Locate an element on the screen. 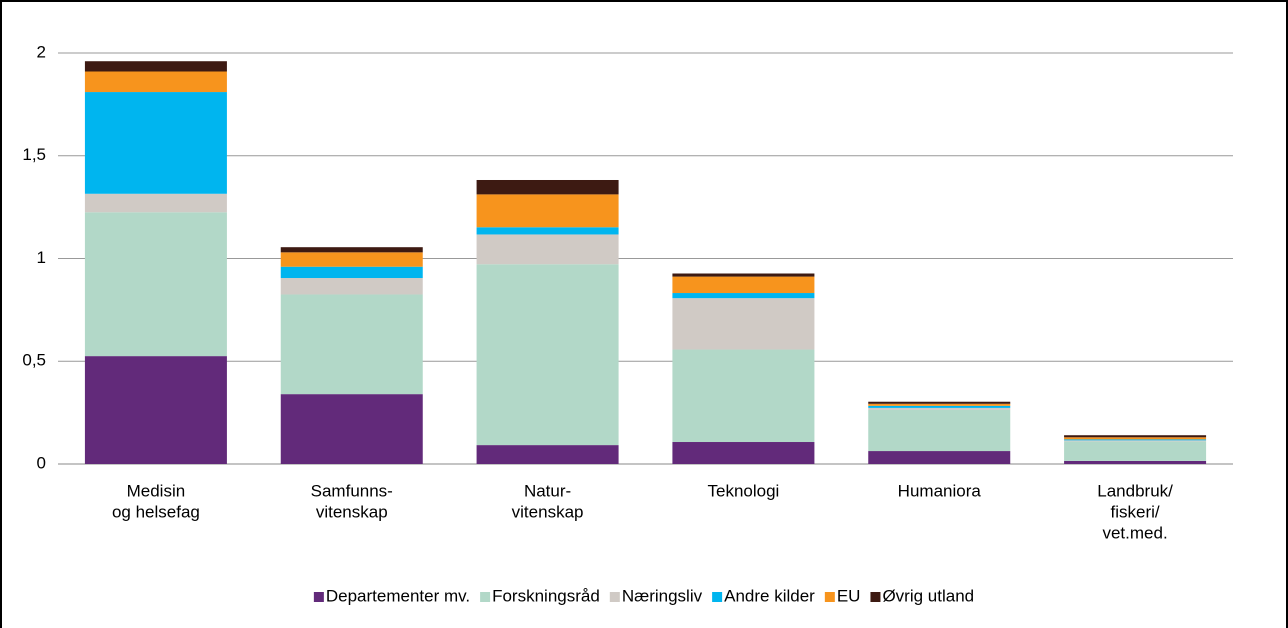 The height and width of the screenshot is (628, 1288). y-tick-label: 0,5 is located at coordinates (34, 360).